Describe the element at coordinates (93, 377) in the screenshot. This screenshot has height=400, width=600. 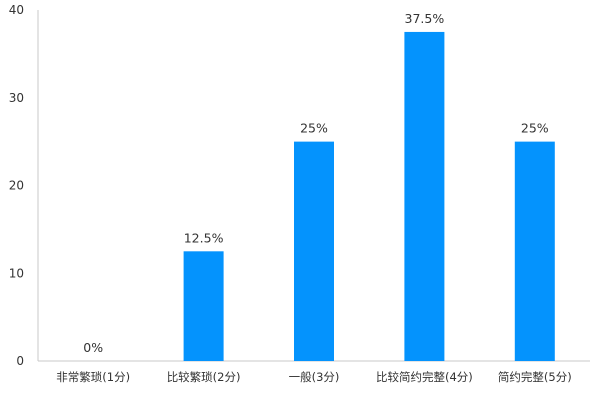
I see `x-tick-label: 非常繁琐(1分)` at that location.